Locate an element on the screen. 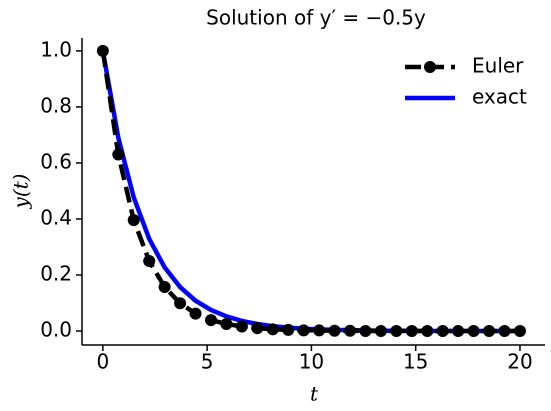  x-tick-label: 20 is located at coordinates (519, 362).